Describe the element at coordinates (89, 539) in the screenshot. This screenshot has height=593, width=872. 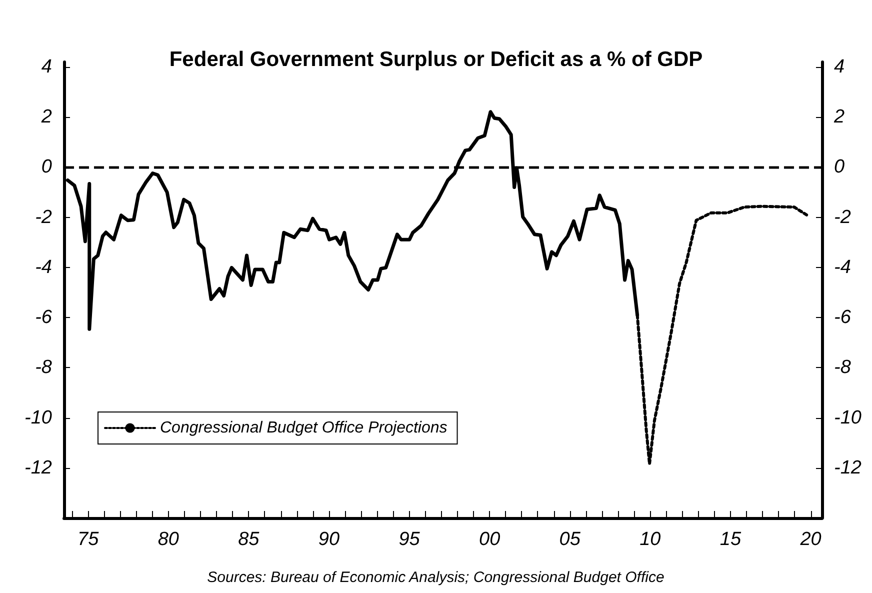
I see `x-tick-label: 75` at that location.